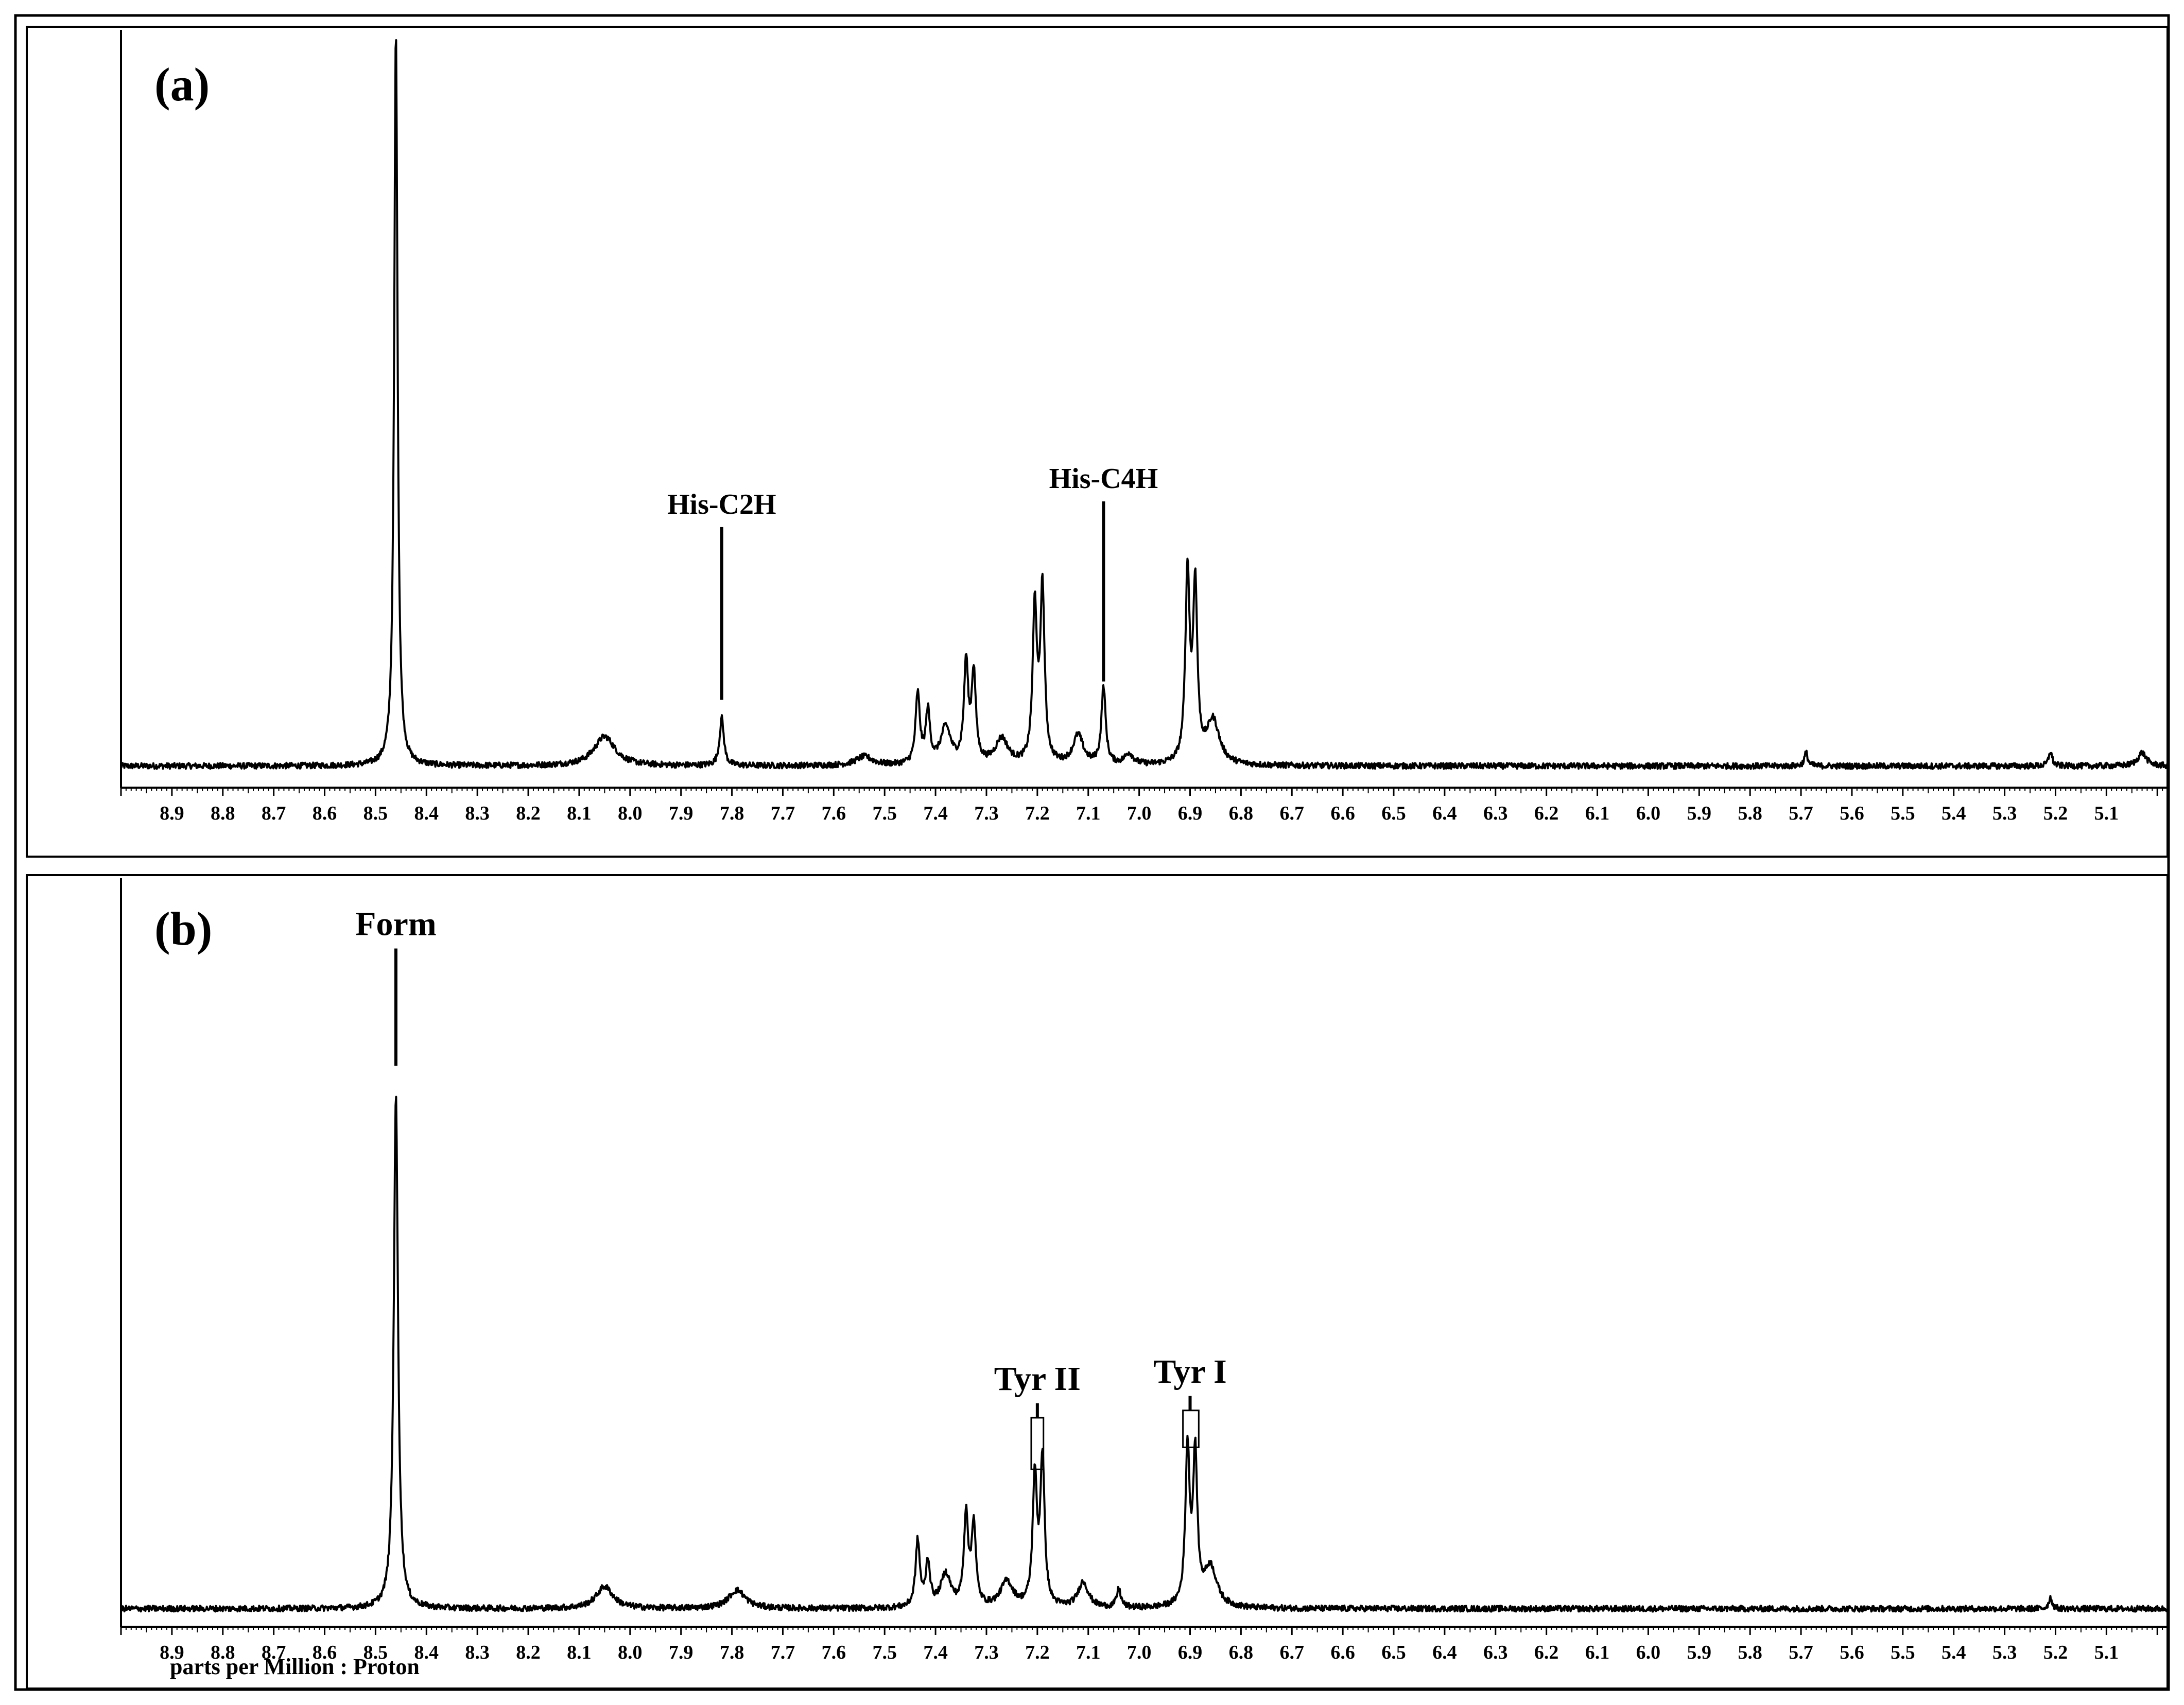 Image resolution: width=2184 pixels, height=1705 pixels. Describe the element at coordinates (1750, 813) in the screenshot. I see `panel-a-tick-label: 5.8` at that location.